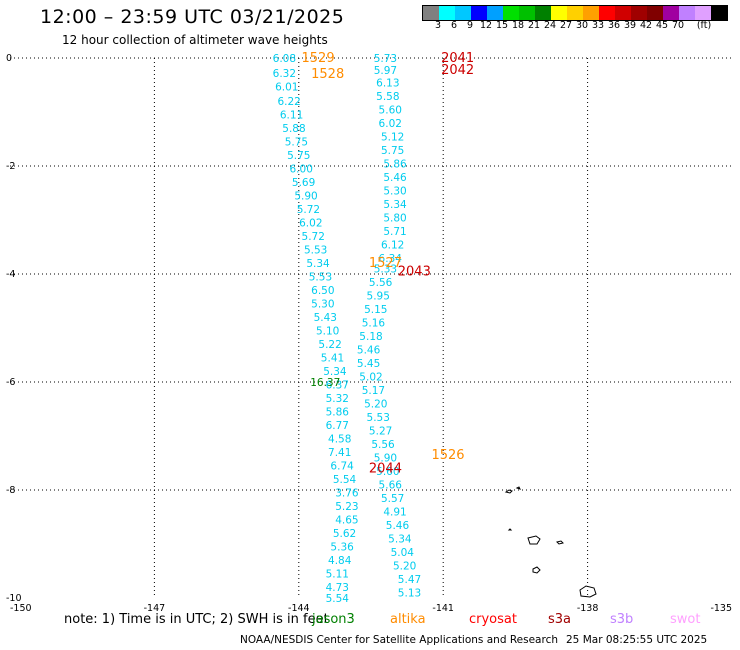 This screenshot has width=740, height=650. I want to click on wave-height-value: 5.95, so click(378, 297).